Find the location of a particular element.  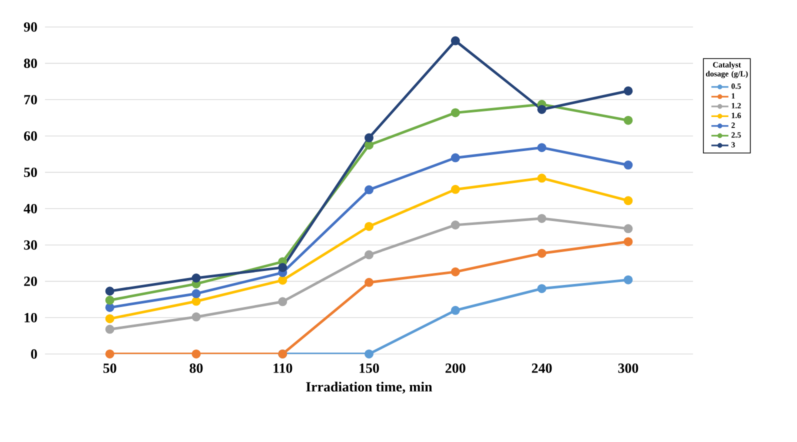

x-tick-label: 240 is located at coordinates (542, 368).